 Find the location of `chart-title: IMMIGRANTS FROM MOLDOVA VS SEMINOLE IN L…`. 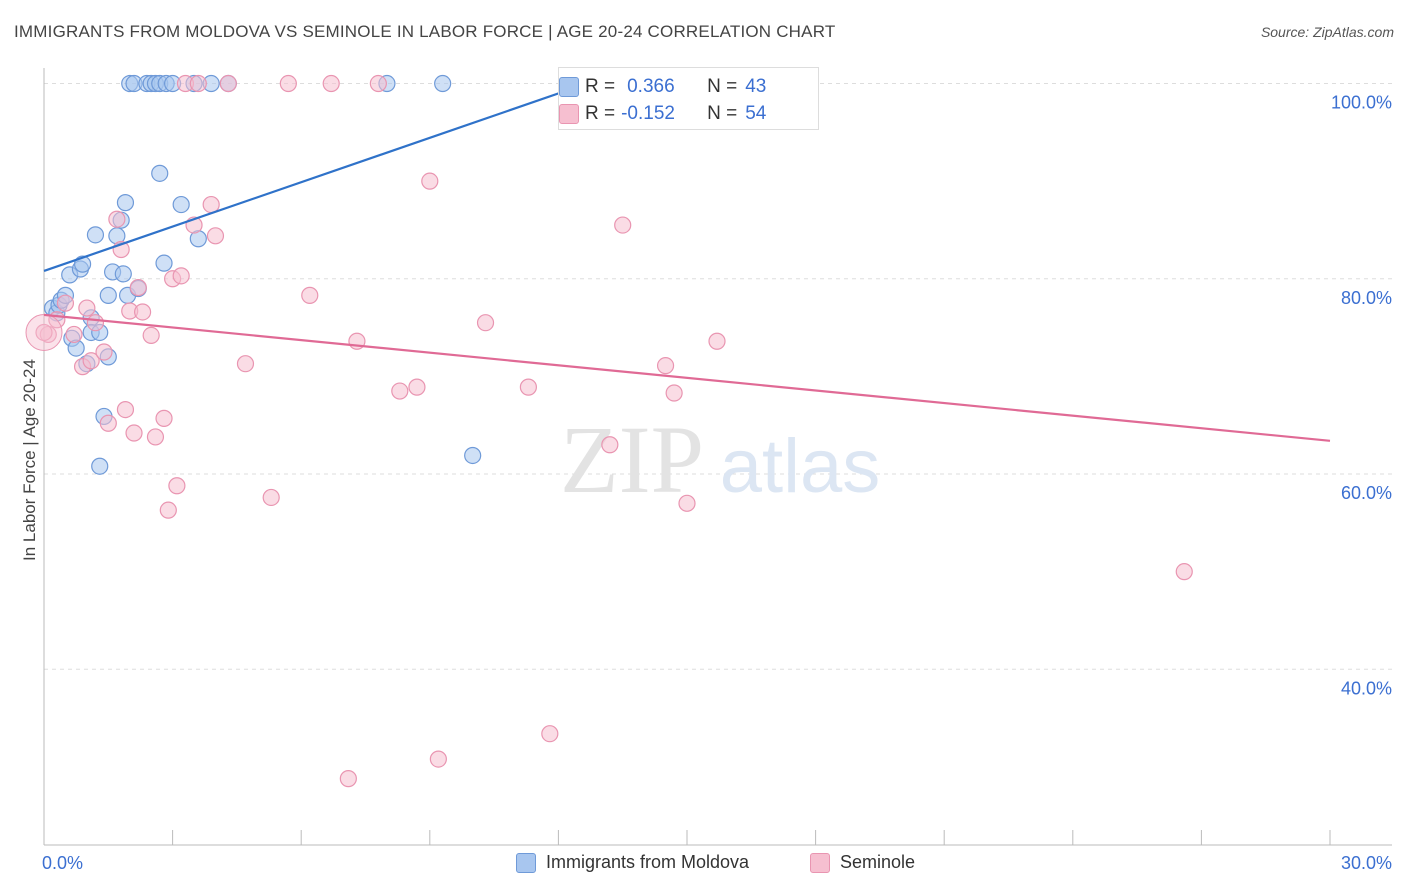

chart-title: IMMIGRANTS FROM MOLDOVA VS SEMINOLE IN L… is located at coordinates (425, 31).